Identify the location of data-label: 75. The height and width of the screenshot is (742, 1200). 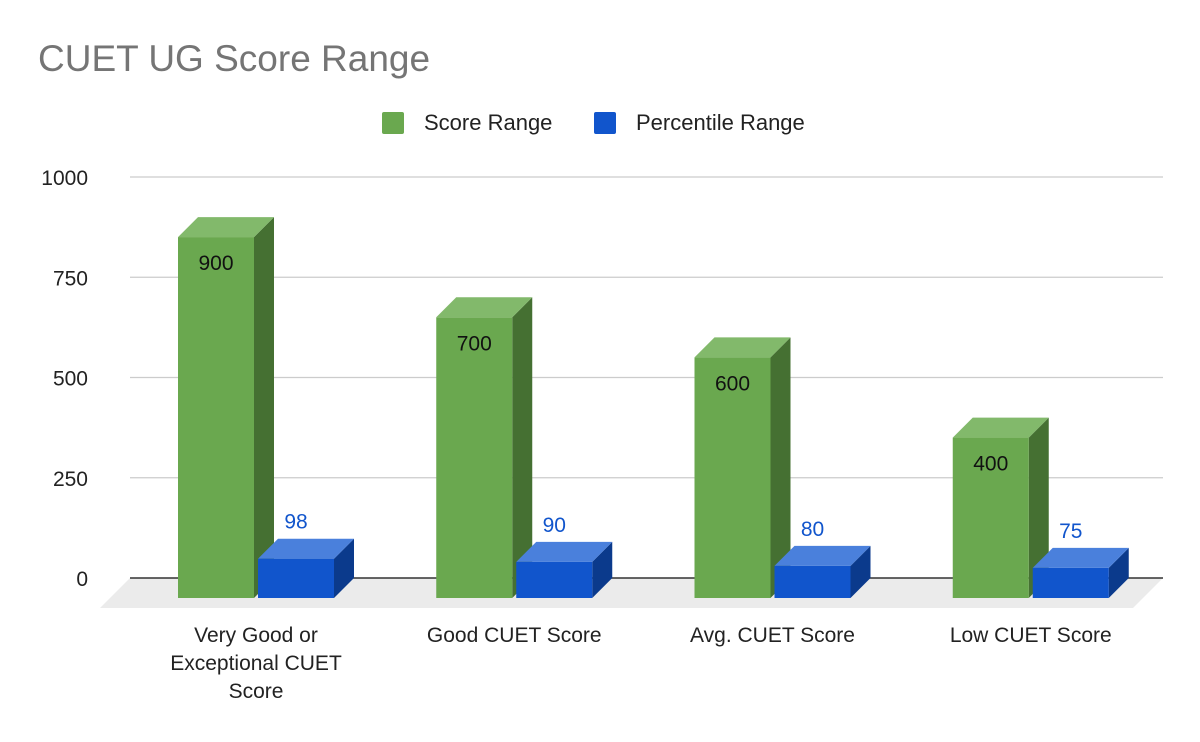
(1070, 531).